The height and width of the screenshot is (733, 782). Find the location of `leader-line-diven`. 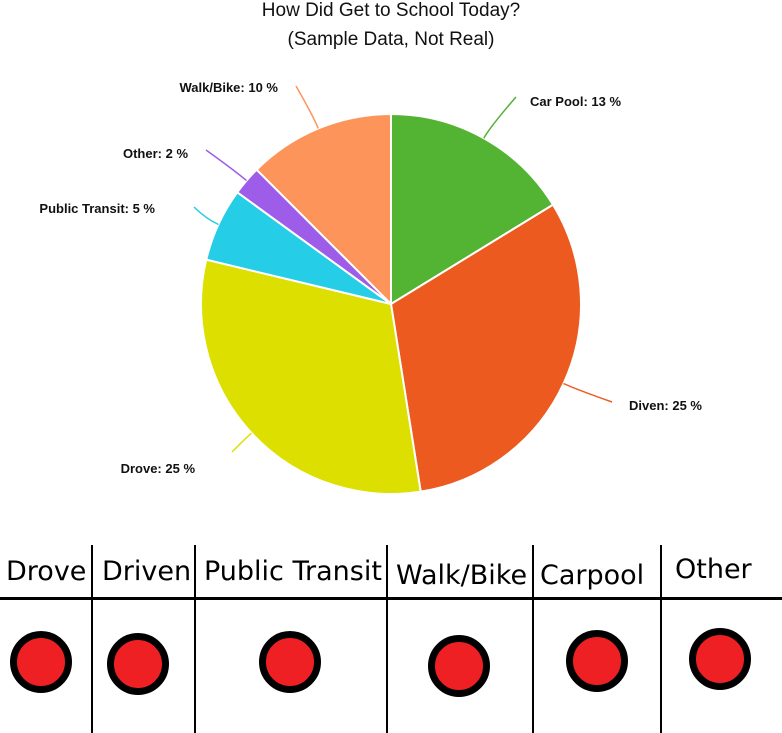

leader-line-diven is located at coordinates (588, 392).